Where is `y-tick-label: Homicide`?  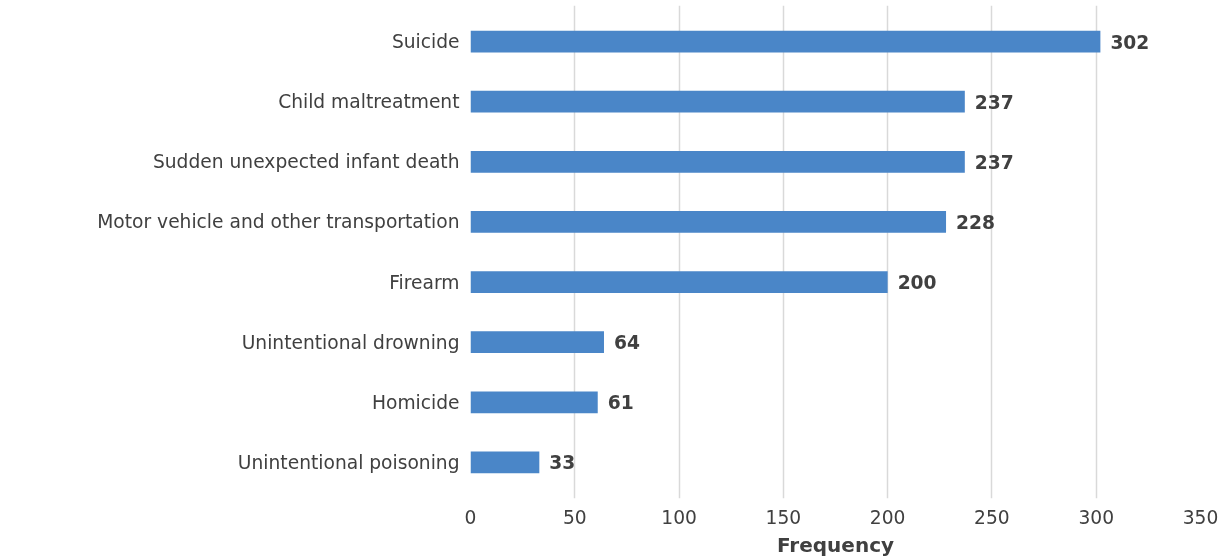
y-tick-label: Homicide is located at coordinates (415, 402).